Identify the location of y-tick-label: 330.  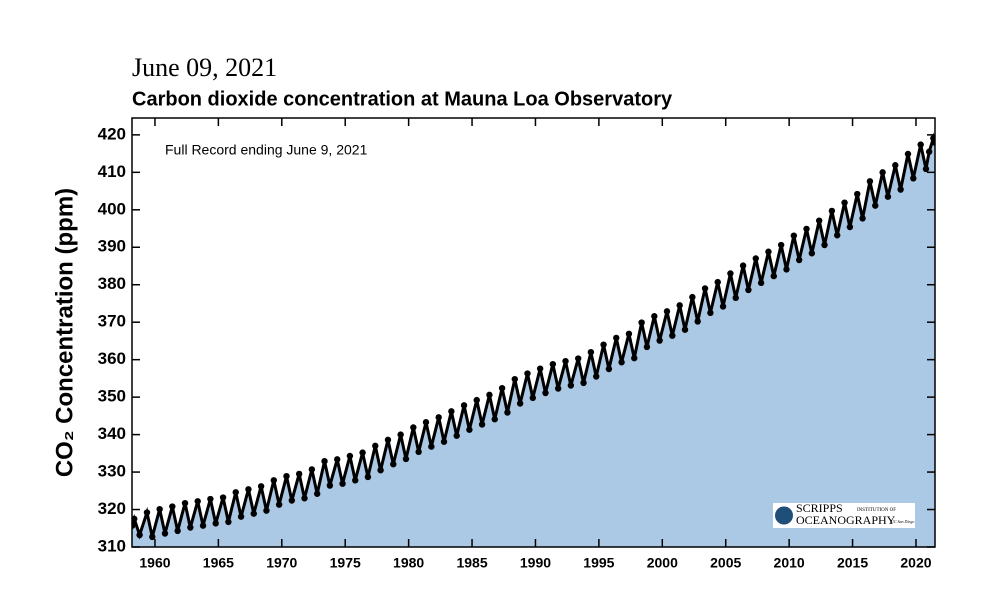
(112, 471).